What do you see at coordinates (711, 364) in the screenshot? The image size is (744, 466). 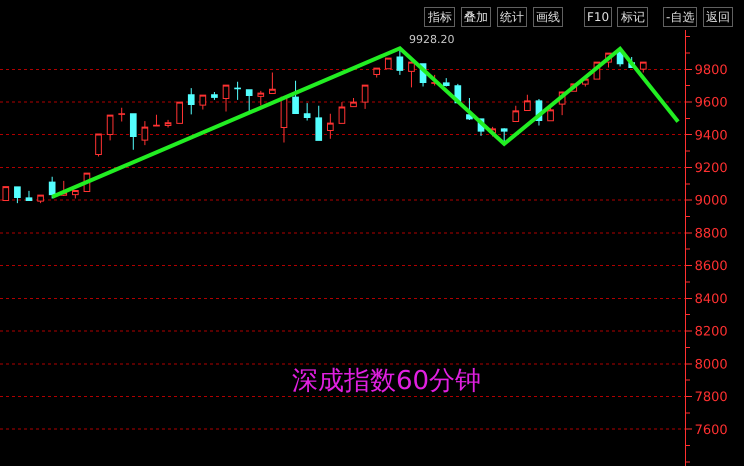 I see `y-tick-label: 8000` at bounding box center [711, 364].